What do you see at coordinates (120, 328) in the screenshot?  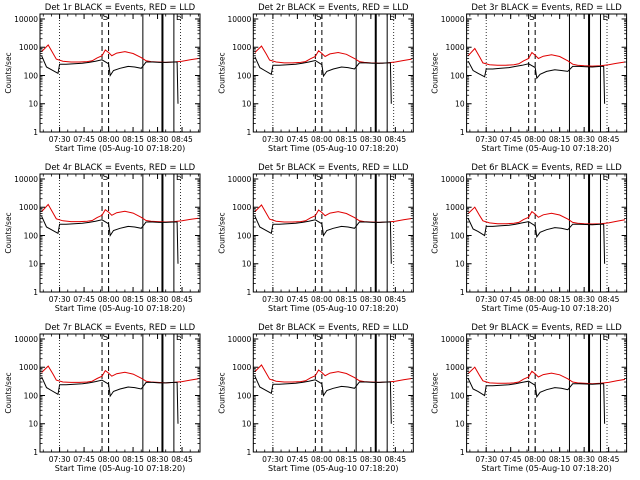 I see `panel-title: Det 7r BLACK = Events, RED = LLD` at bounding box center [120, 328].